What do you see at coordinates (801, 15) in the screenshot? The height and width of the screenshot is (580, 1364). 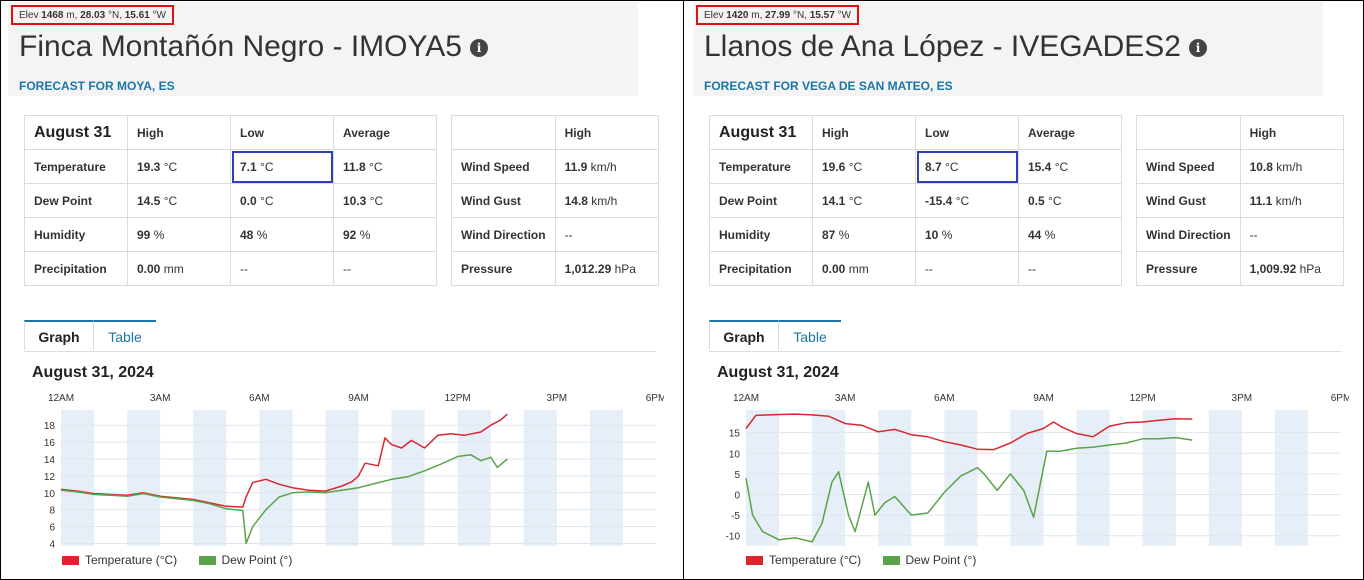 I see `latitude-unit: °N,` at bounding box center [801, 15].